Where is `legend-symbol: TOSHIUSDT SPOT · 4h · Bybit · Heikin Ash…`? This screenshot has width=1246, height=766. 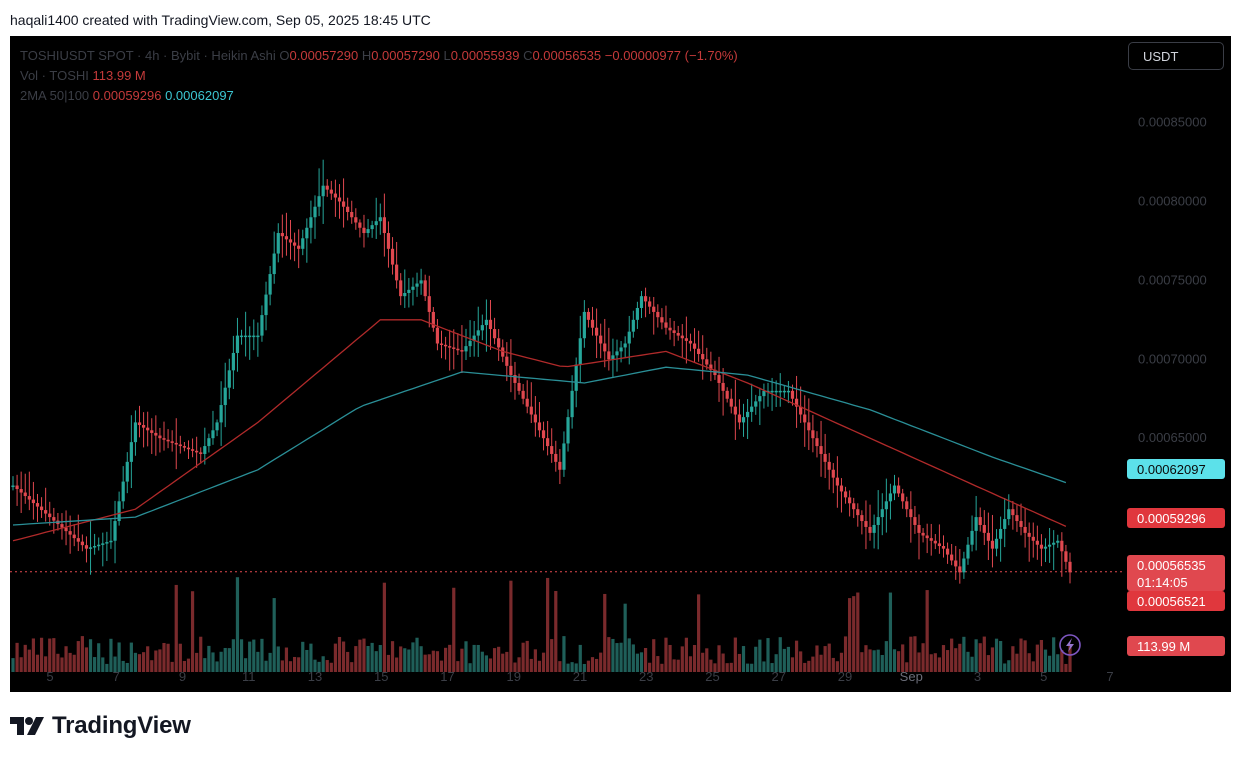
legend-symbol: TOSHIUSDT SPOT · 4h · Bybit · Heikin Ash… is located at coordinates (148, 55).